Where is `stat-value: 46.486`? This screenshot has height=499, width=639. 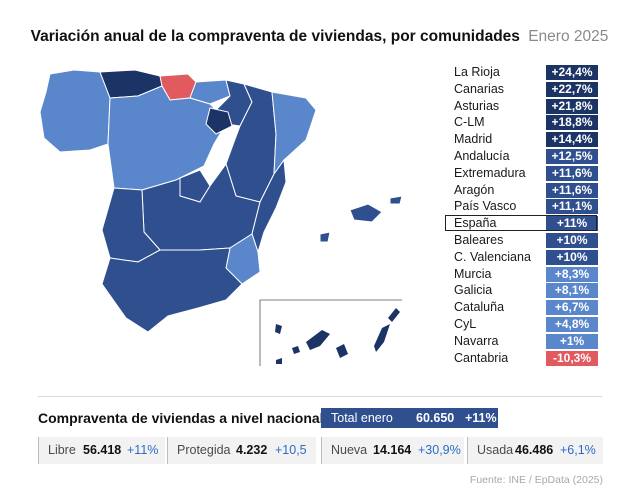 stat-value: 46.486 is located at coordinates (534, 450).